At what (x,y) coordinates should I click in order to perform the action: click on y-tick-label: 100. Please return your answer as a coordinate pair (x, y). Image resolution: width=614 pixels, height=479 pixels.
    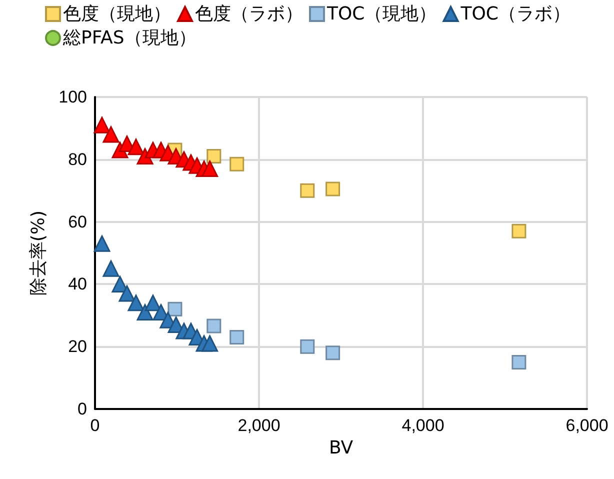
    Looking at the image, I should click on (72, 97).